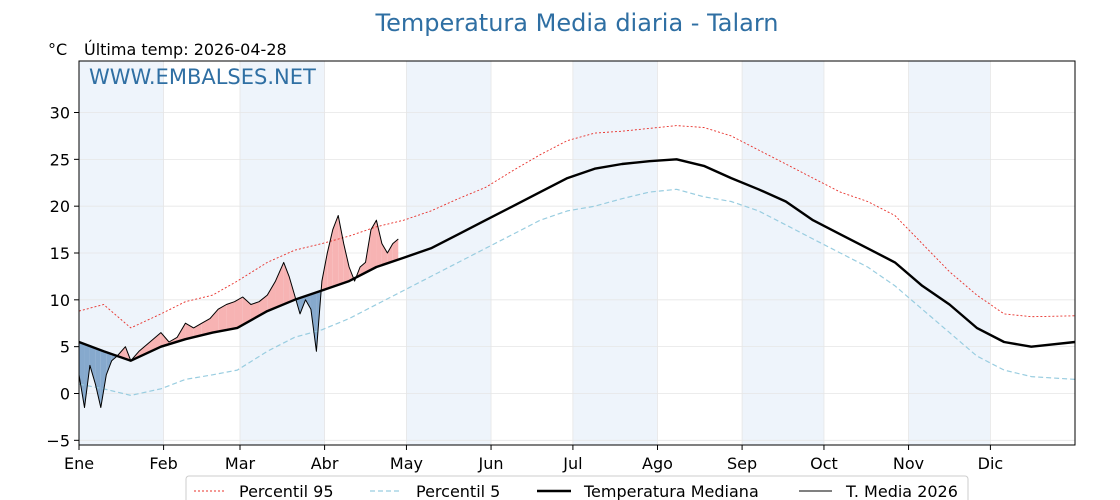  I want to click on x-axis: Ene Feb Mar Abr May Jun Jul Ago Sep Oct Nov Dic, so click(533, 459).